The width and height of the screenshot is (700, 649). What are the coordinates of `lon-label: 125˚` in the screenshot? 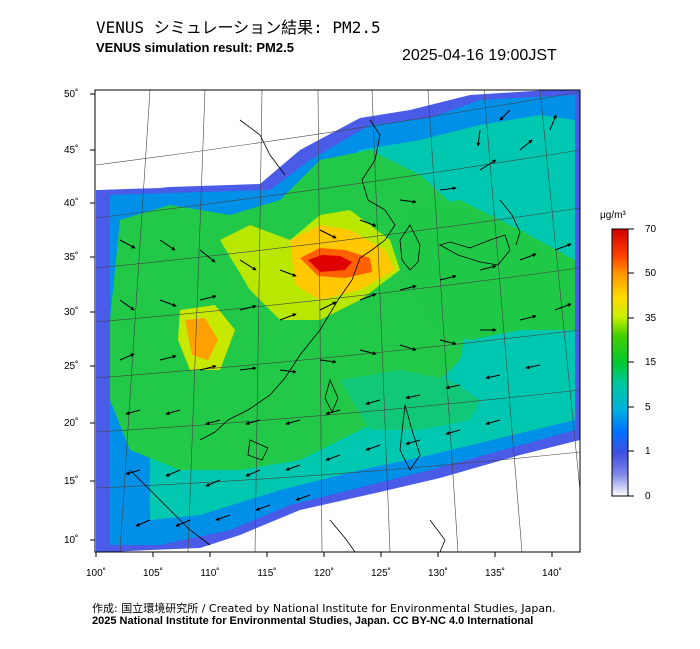 It's located at (381, 573).